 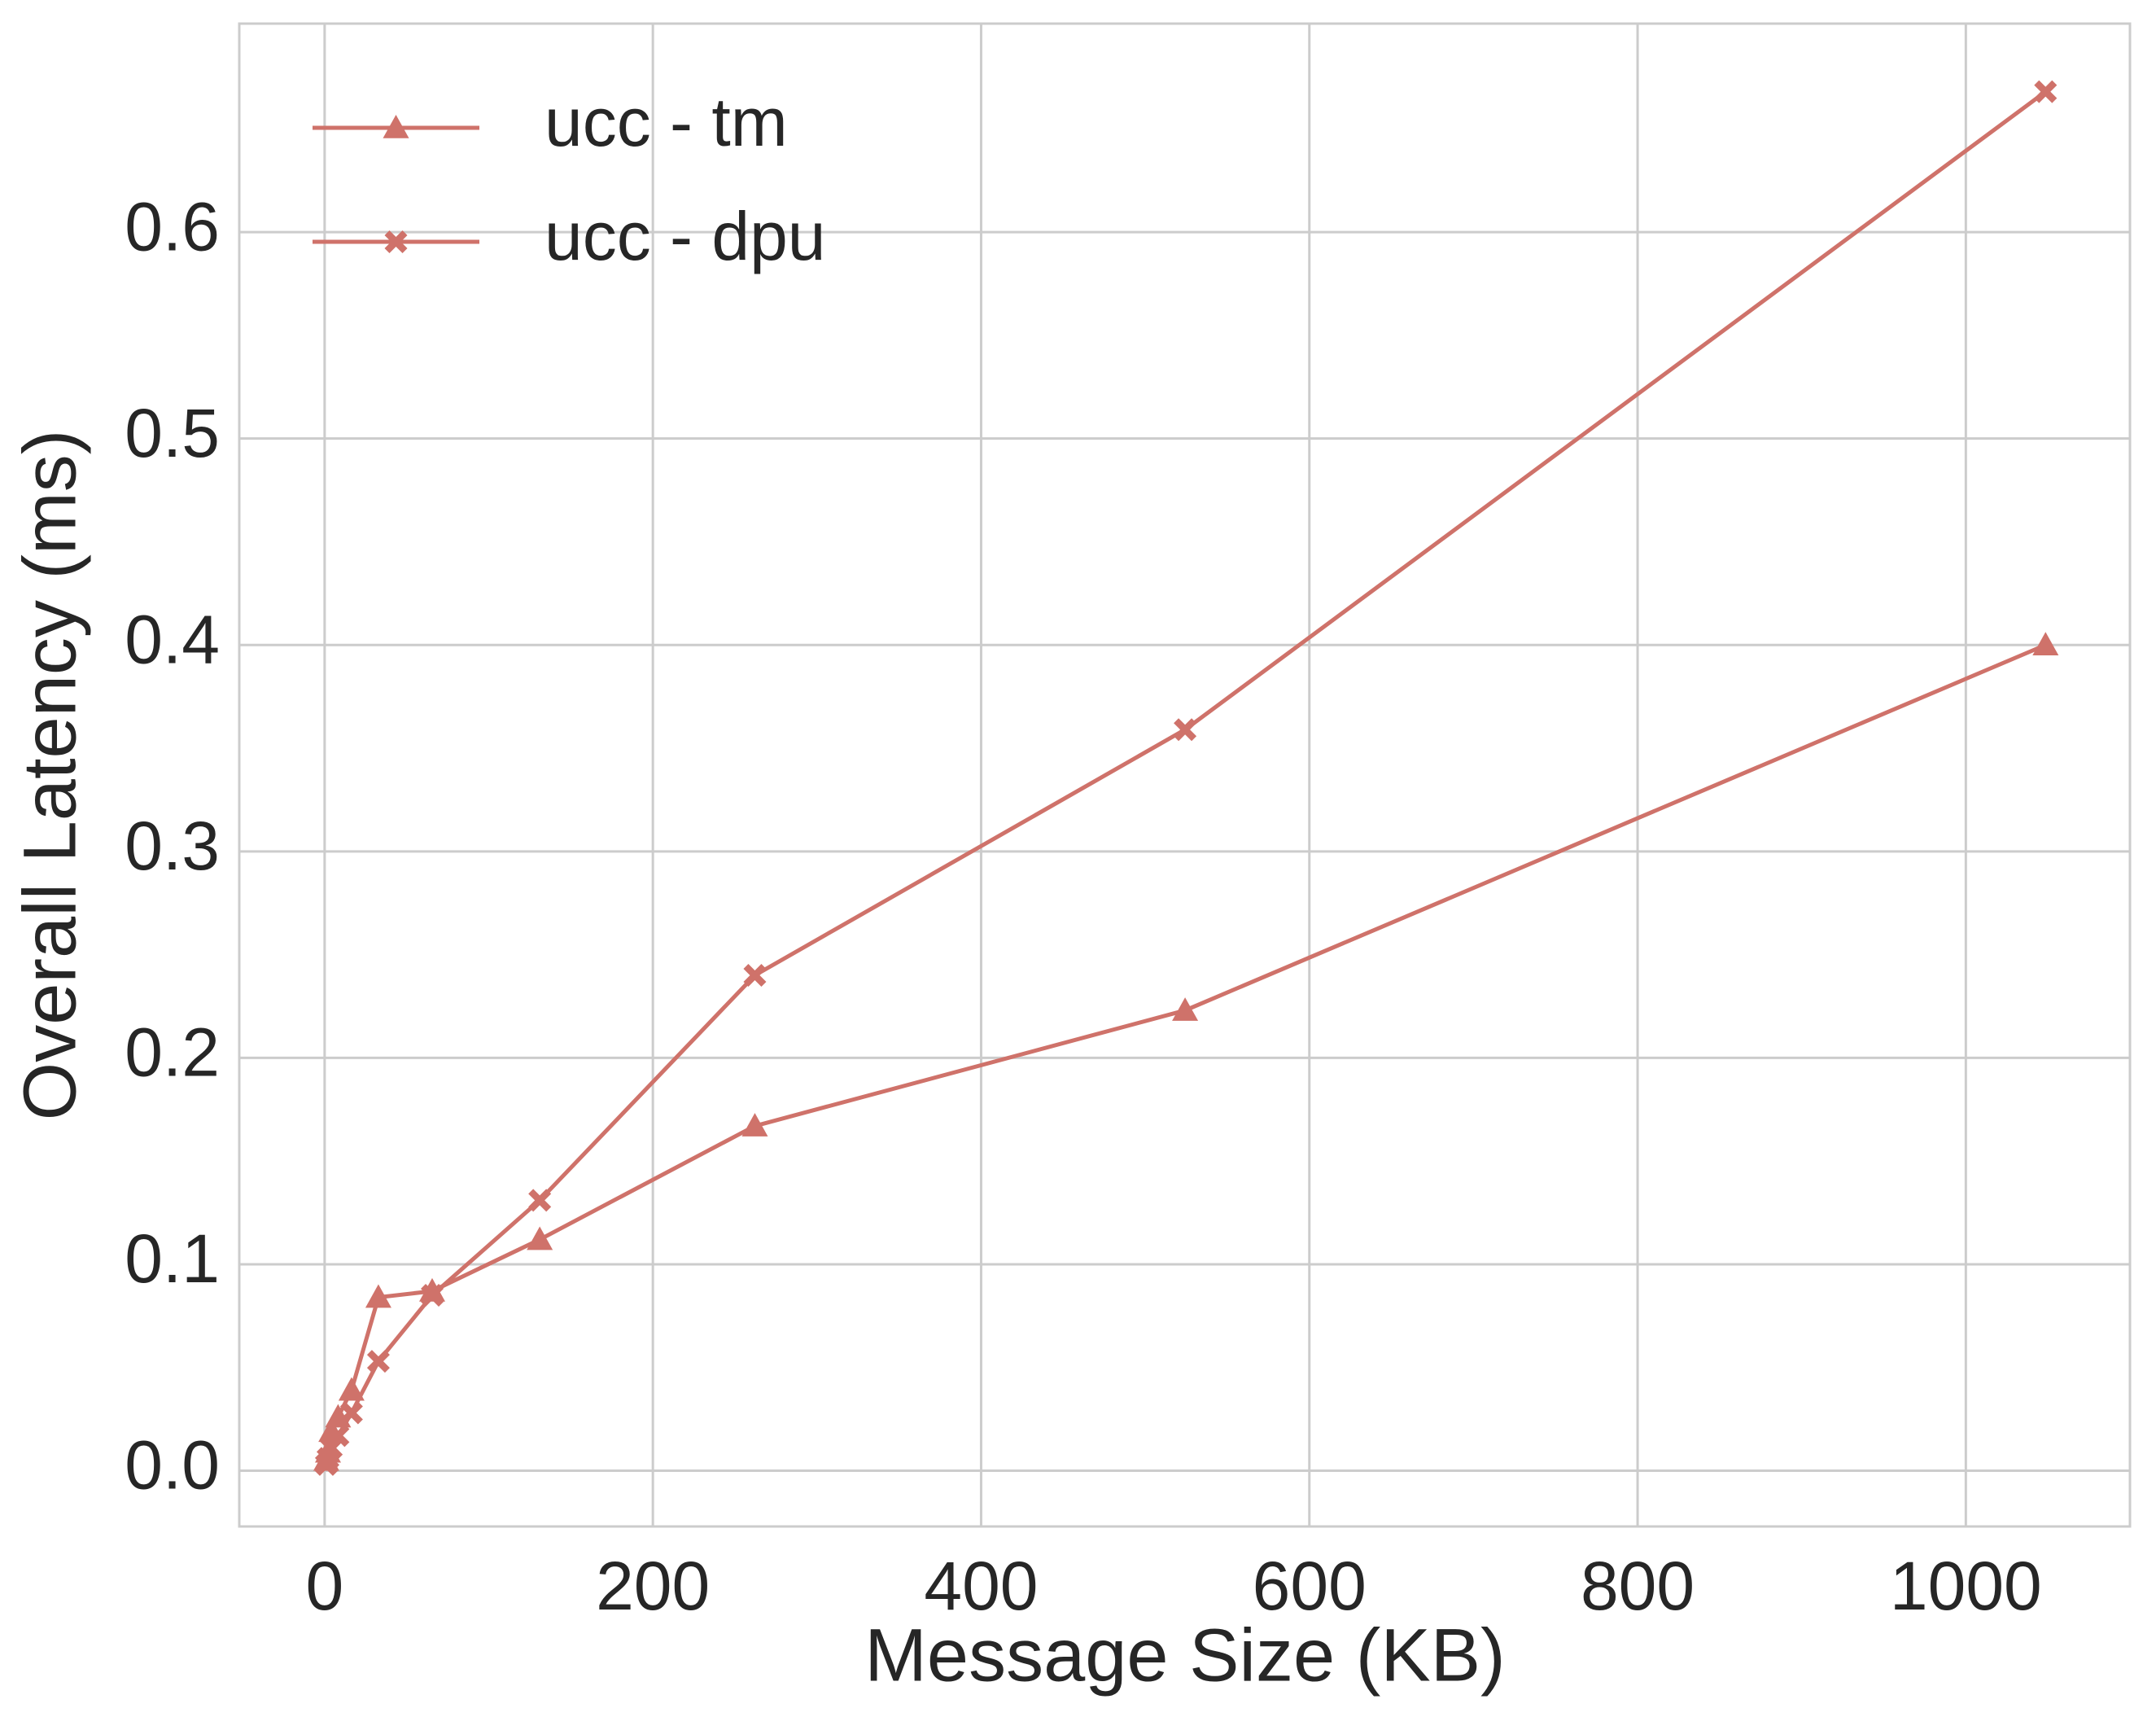 I want to click on y-tick-label: 0.4, so click(x=172, y=639).